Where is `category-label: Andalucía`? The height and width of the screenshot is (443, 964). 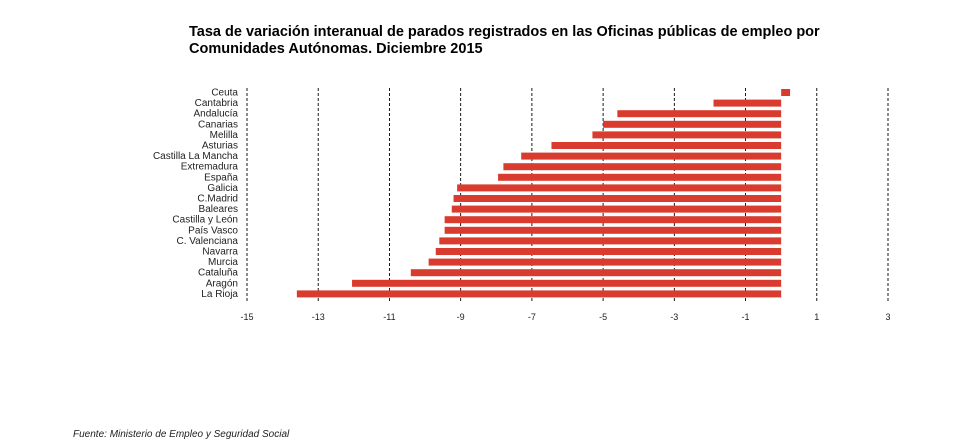 category-label: Andalucía is located at coordinates (216, 114).